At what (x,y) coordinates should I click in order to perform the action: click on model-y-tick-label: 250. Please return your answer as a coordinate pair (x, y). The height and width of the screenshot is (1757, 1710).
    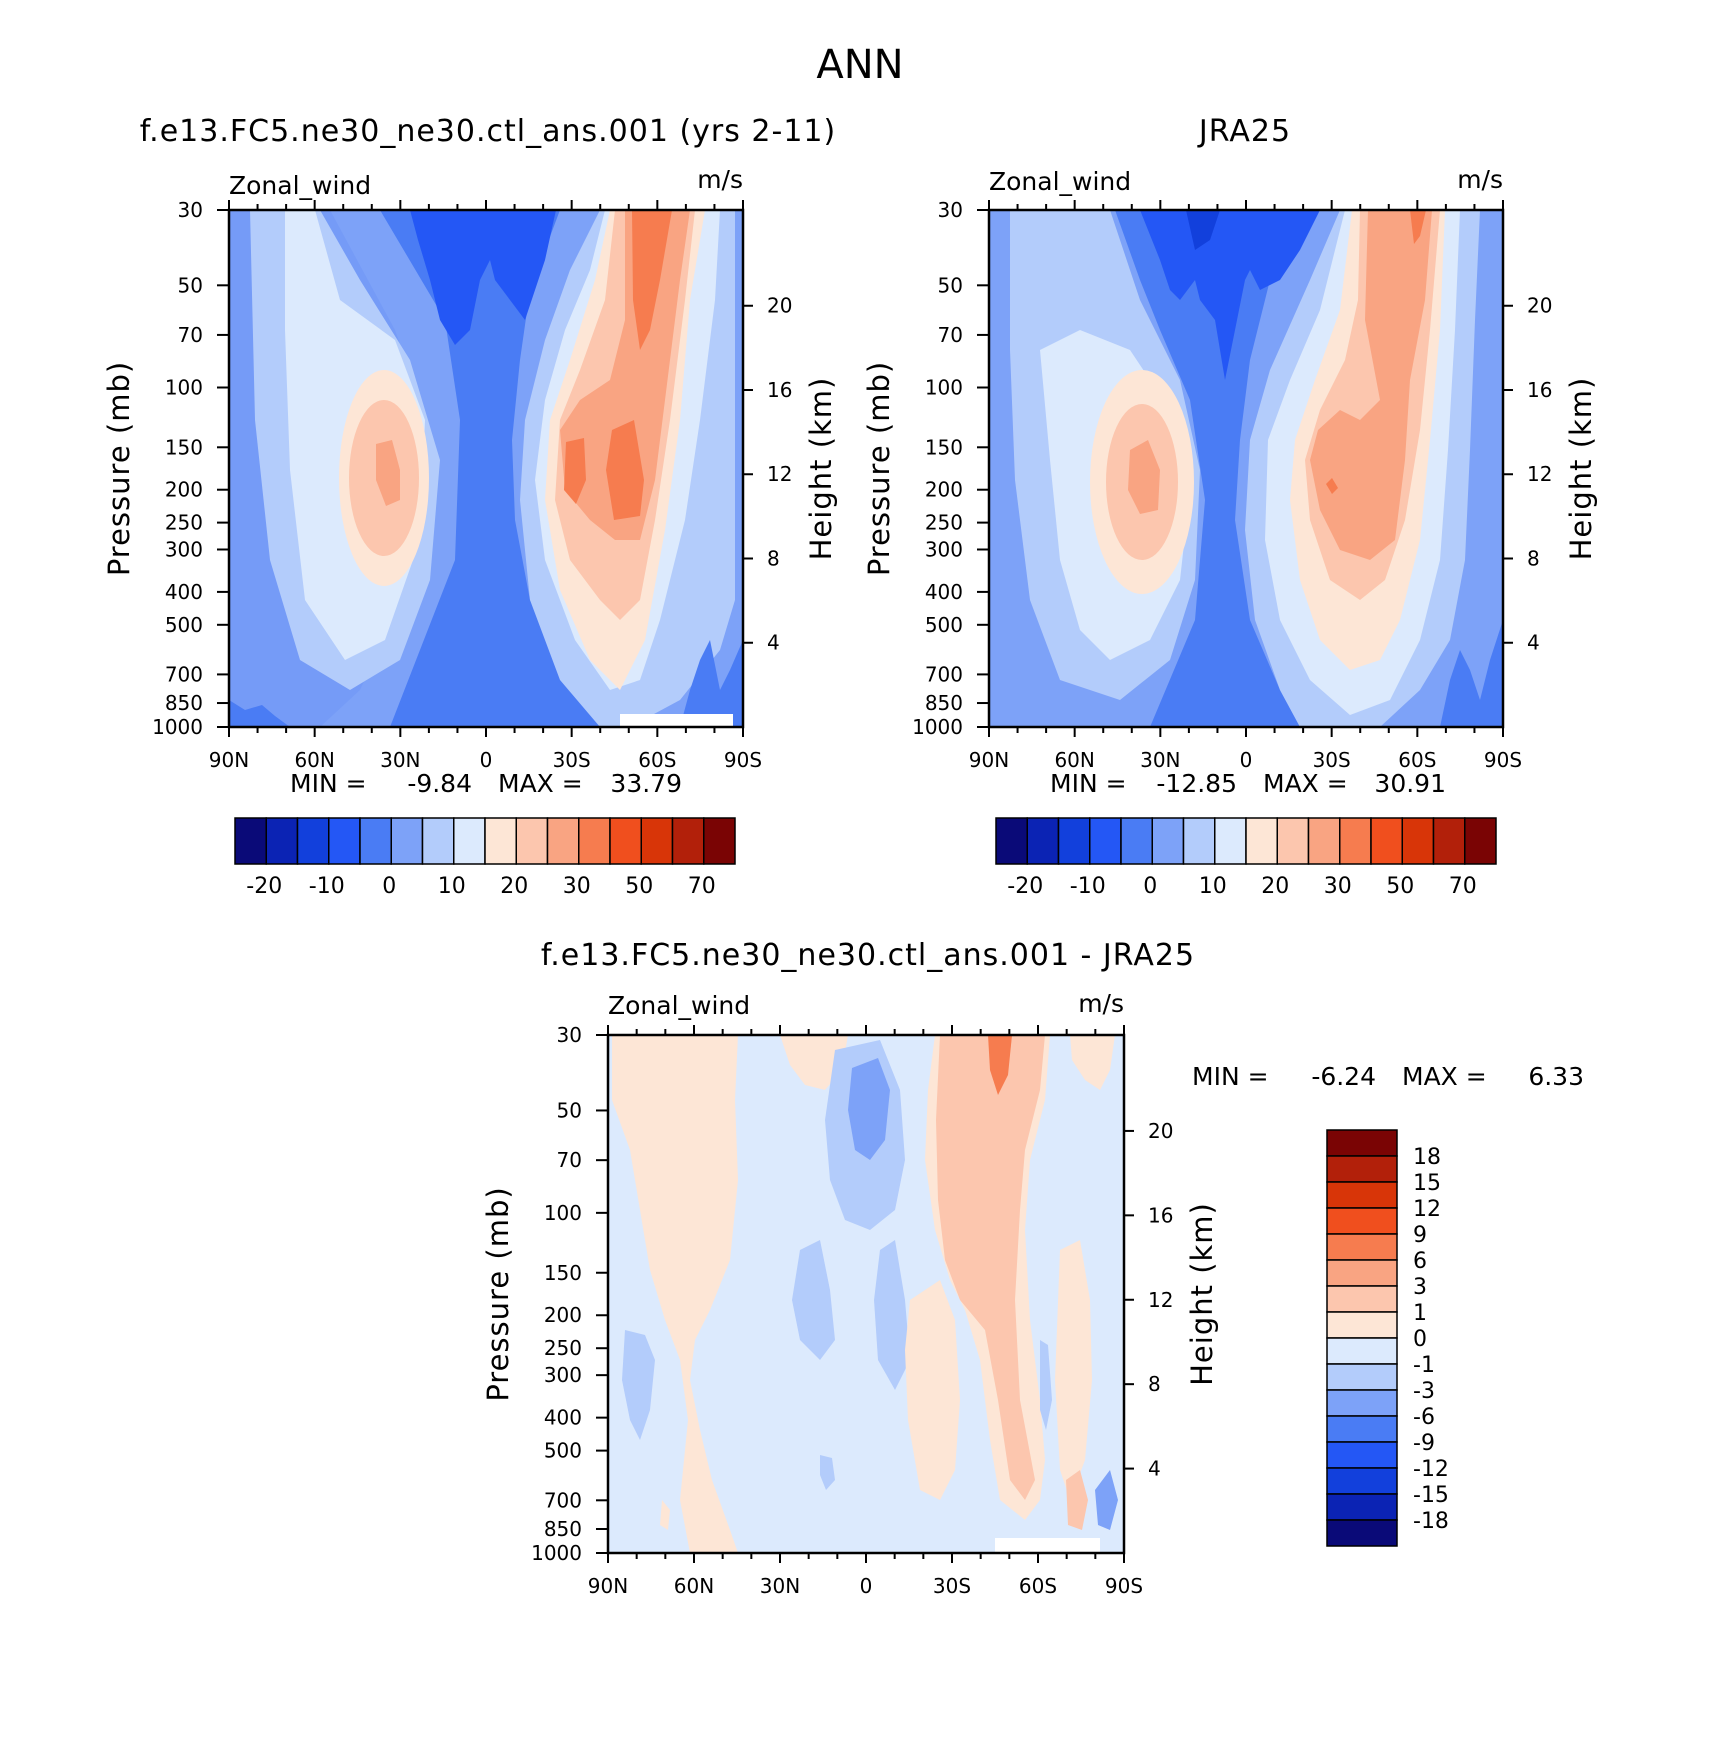
    Looking at the image, I should click on (184, 523).